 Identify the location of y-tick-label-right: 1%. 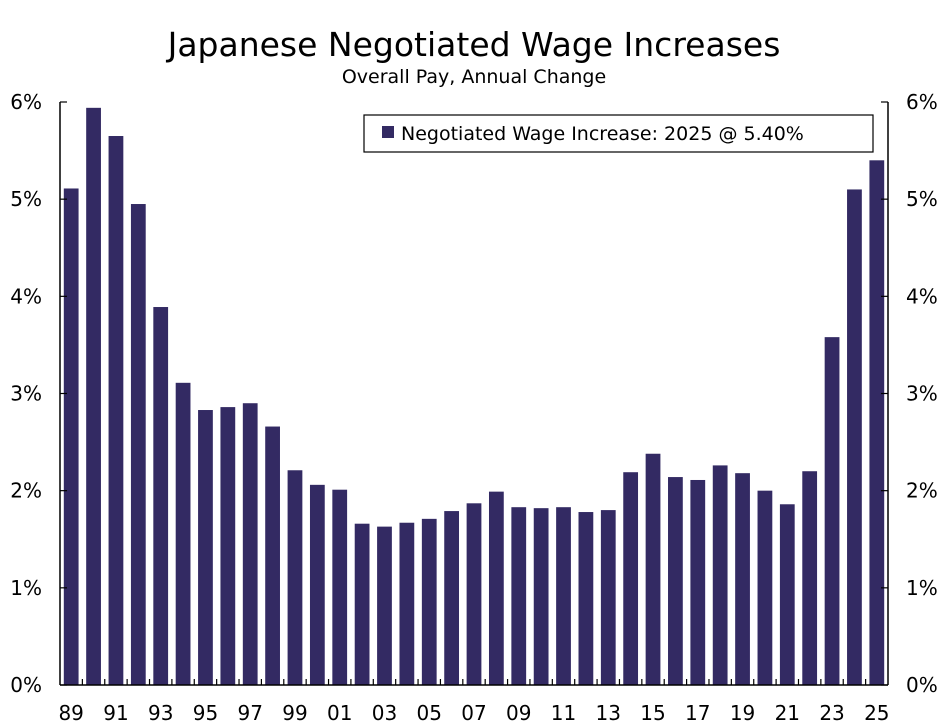
(922, 588).